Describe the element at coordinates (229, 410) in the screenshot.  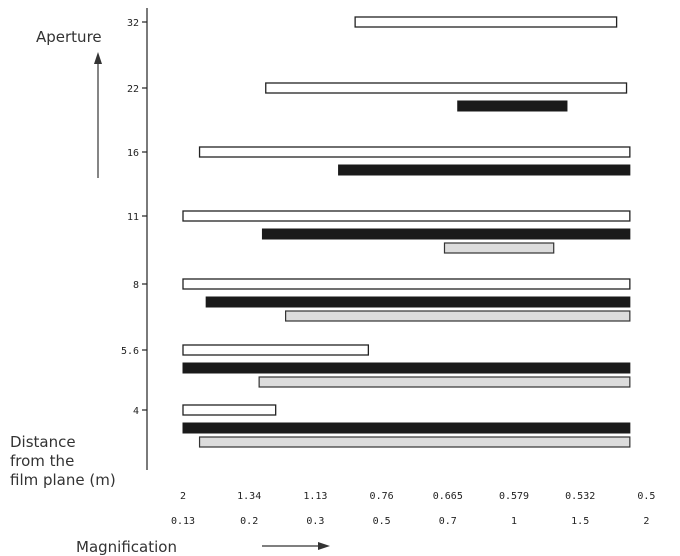
I see `bar-white-f4` at that location.